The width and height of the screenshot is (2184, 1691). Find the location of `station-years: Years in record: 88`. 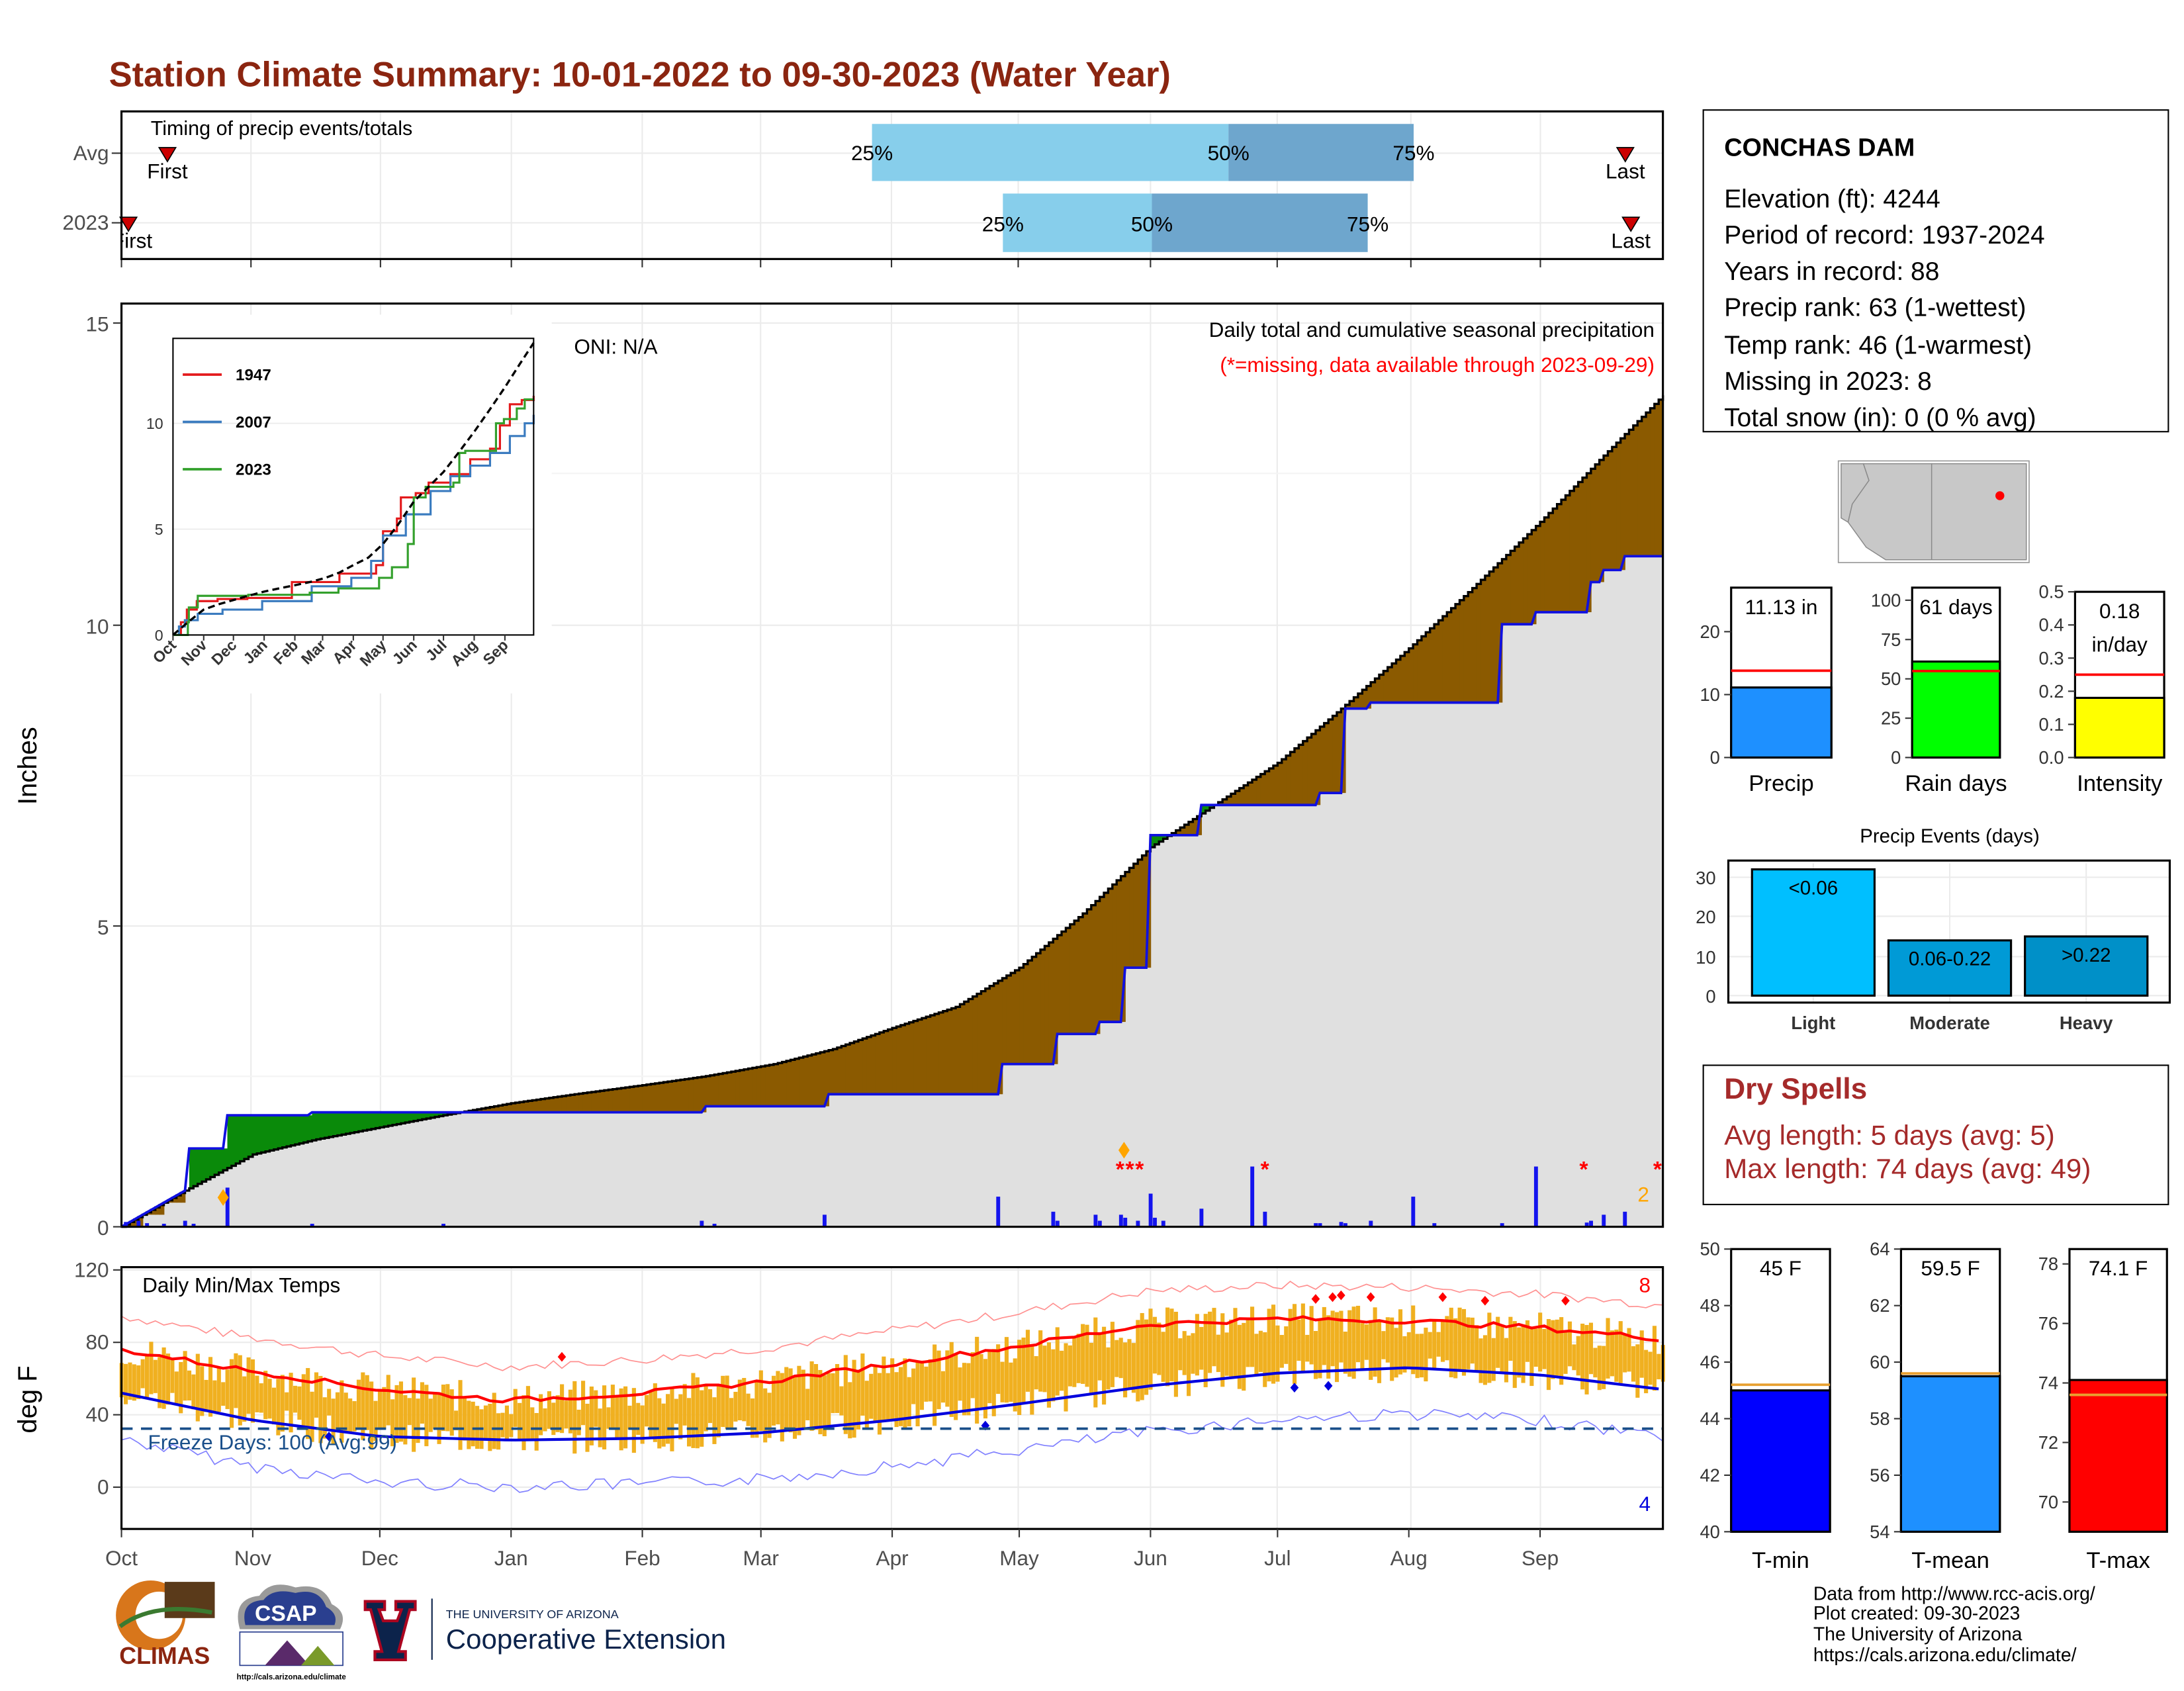

station-years: Years in record: 88 is located at coordinates (1831, 271).